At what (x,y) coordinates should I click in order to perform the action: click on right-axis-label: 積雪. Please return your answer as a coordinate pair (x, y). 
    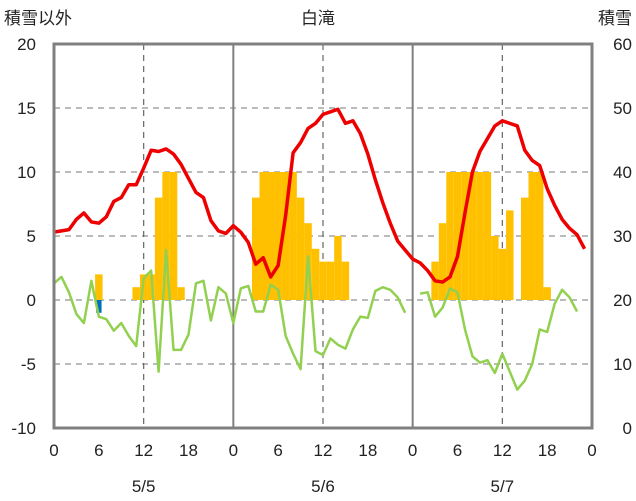
    Looking at the image, I should click on (615, 19).